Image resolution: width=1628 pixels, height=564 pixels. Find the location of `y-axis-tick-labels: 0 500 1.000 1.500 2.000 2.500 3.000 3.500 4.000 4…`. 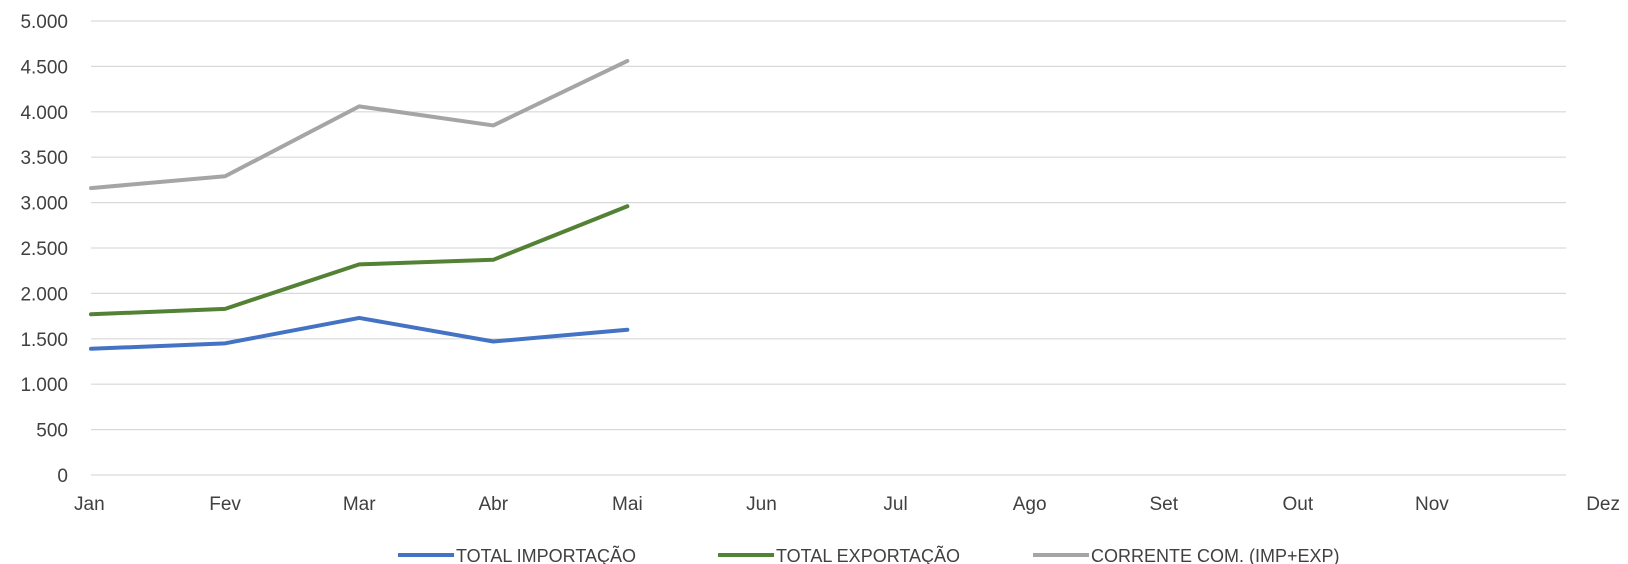

y-axis-tick-labels: 0 500 1.000 1.500 2.000 2.500 3.000 3.500 4.000 4… is located at coordinates (44, 249).